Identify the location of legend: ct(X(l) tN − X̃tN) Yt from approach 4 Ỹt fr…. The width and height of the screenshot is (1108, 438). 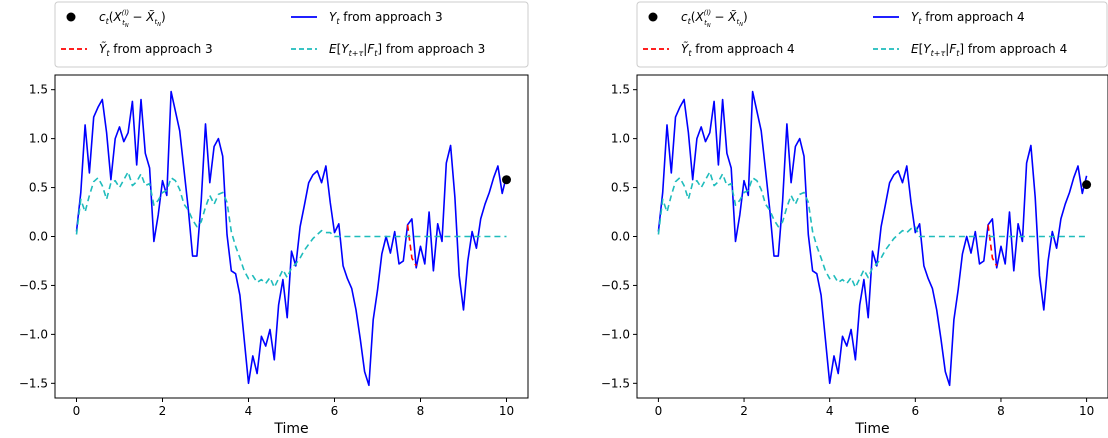
(872, 34).